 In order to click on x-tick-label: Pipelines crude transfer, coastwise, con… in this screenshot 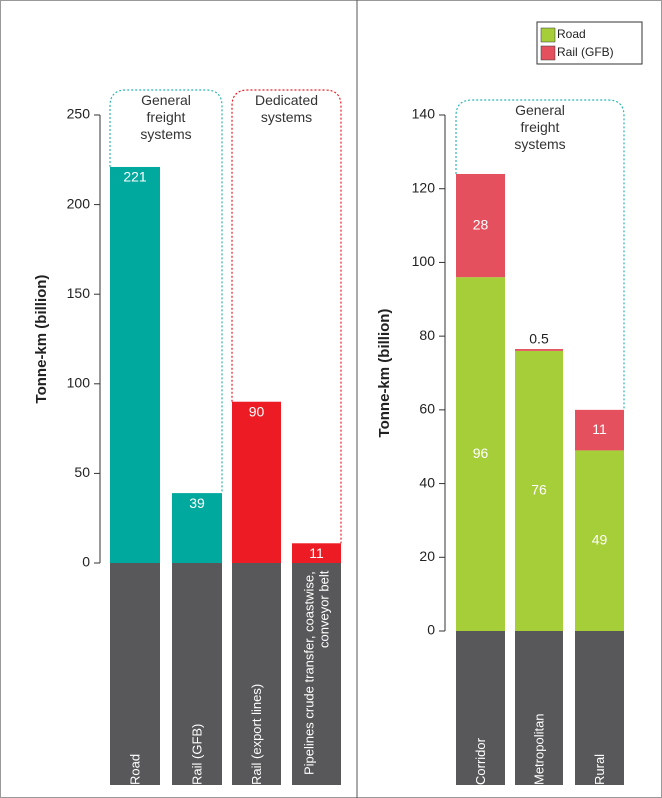, I will do `click(316, 673)`.